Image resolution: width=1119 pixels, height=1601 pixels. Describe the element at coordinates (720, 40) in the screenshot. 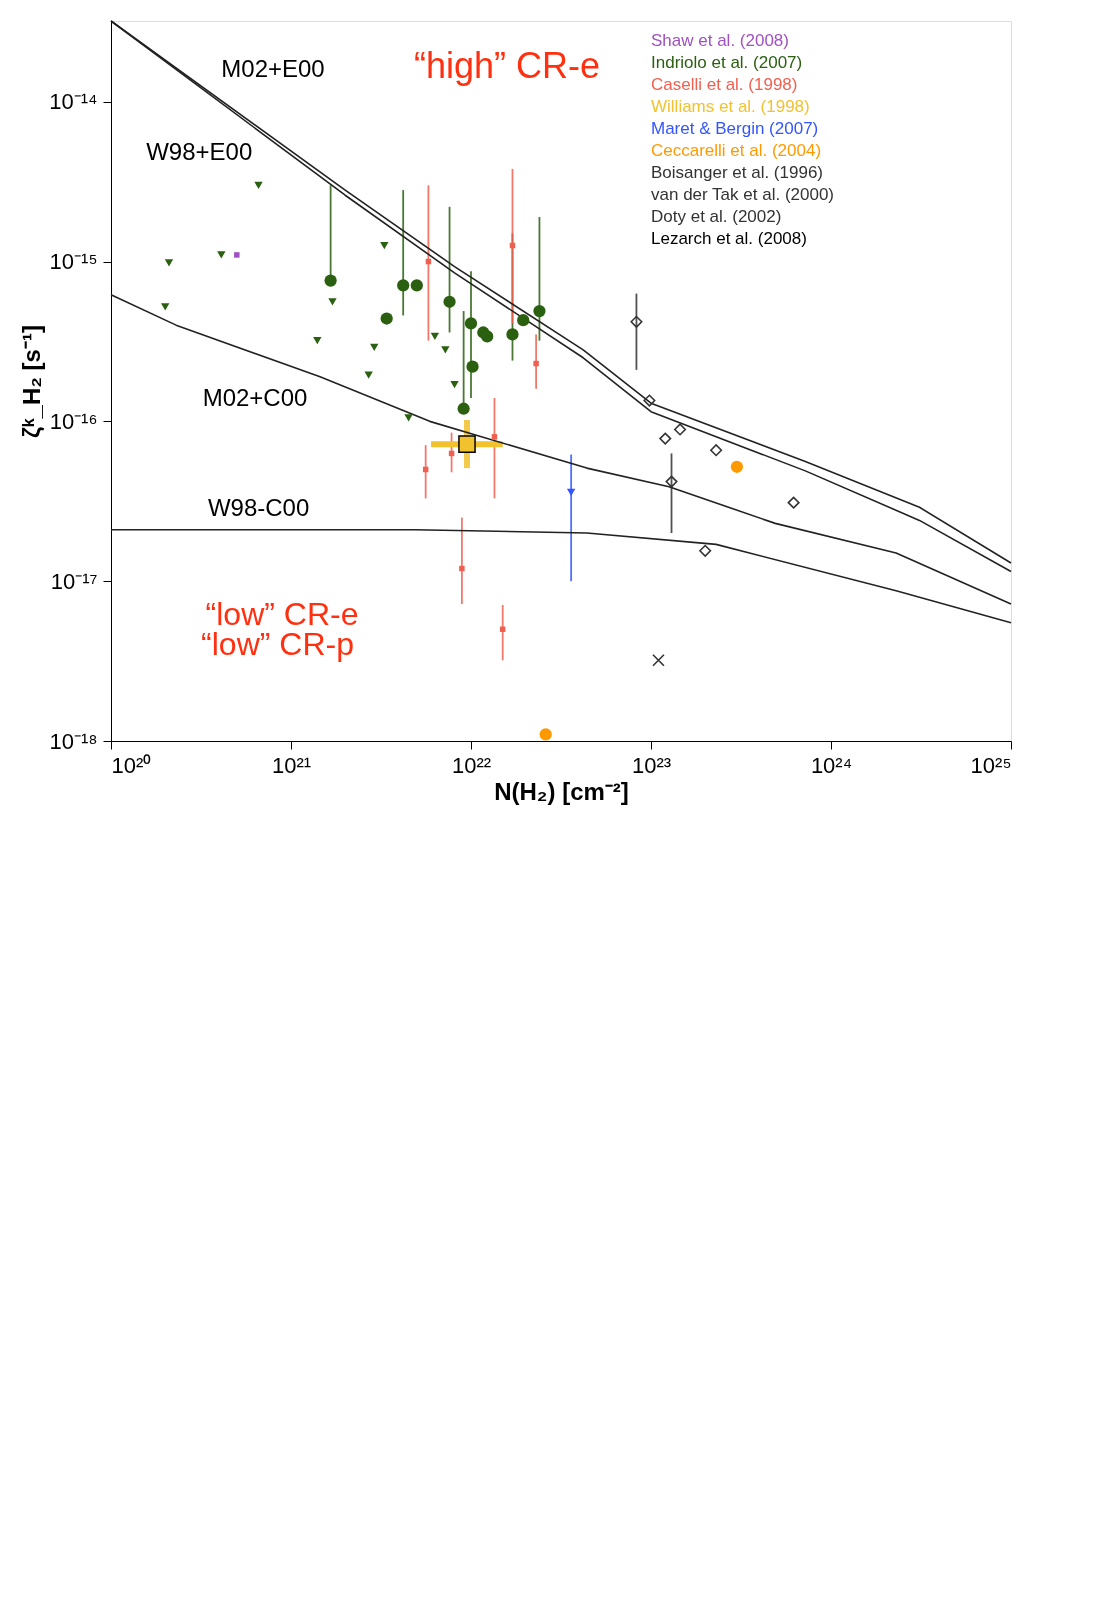

I see `text: Shaw et al. (2008)` at that location.